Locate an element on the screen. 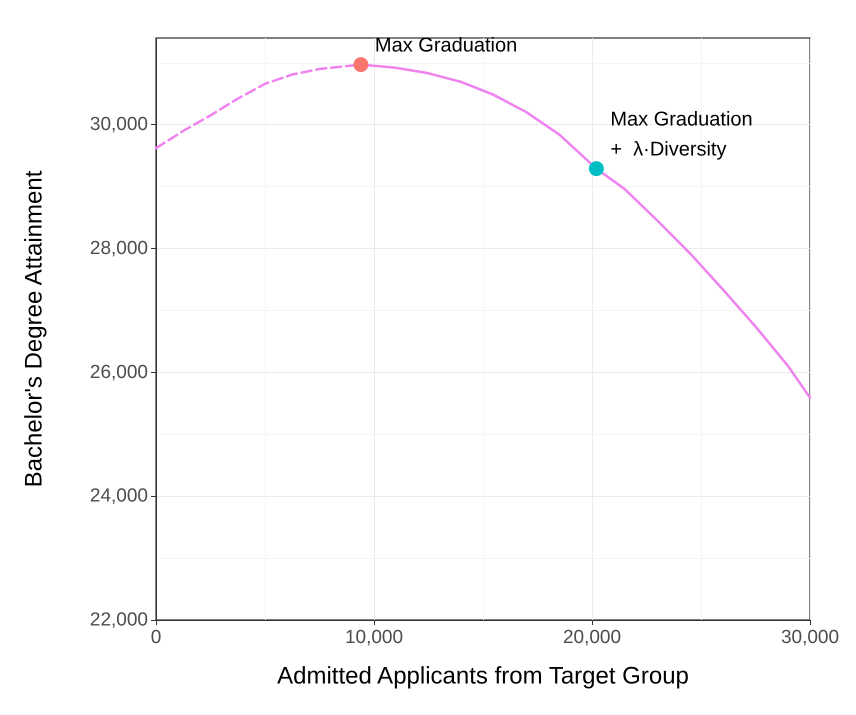 Image resolution: width=856 pixels, height=715 pixels. x-axis-title: Admitted Applicants from Target Group is located at coordinates (483, 676).